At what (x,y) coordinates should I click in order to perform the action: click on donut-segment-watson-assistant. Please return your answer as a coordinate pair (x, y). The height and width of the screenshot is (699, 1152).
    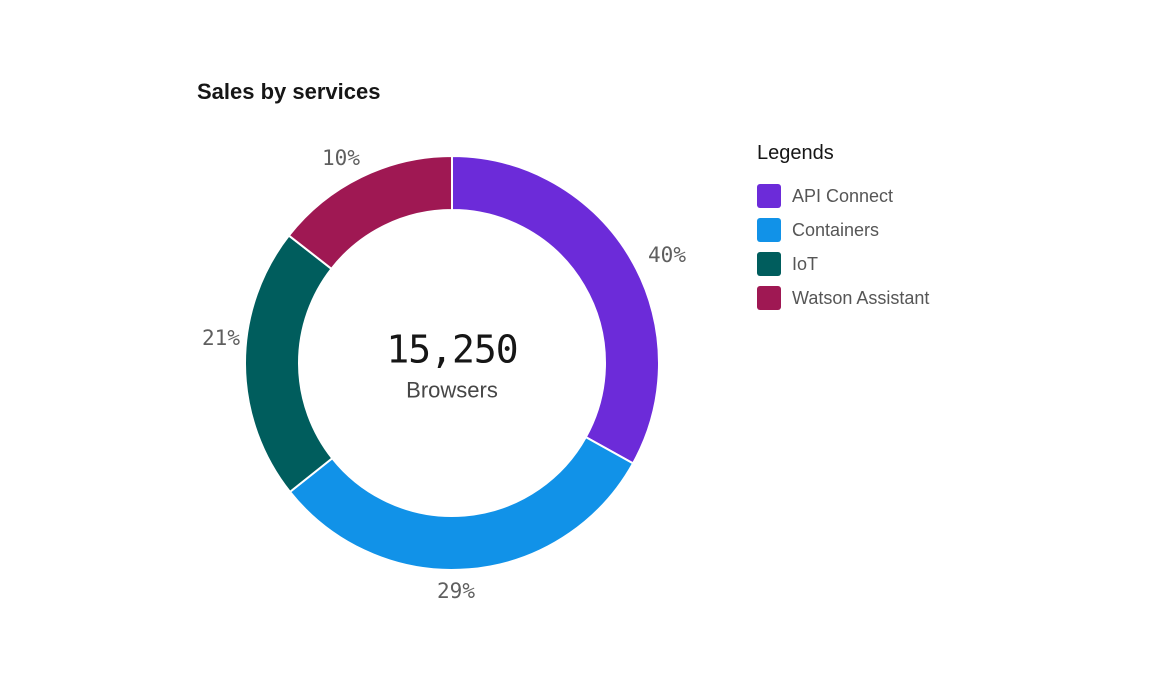
    Looking at the image, I should click on (370, 212).